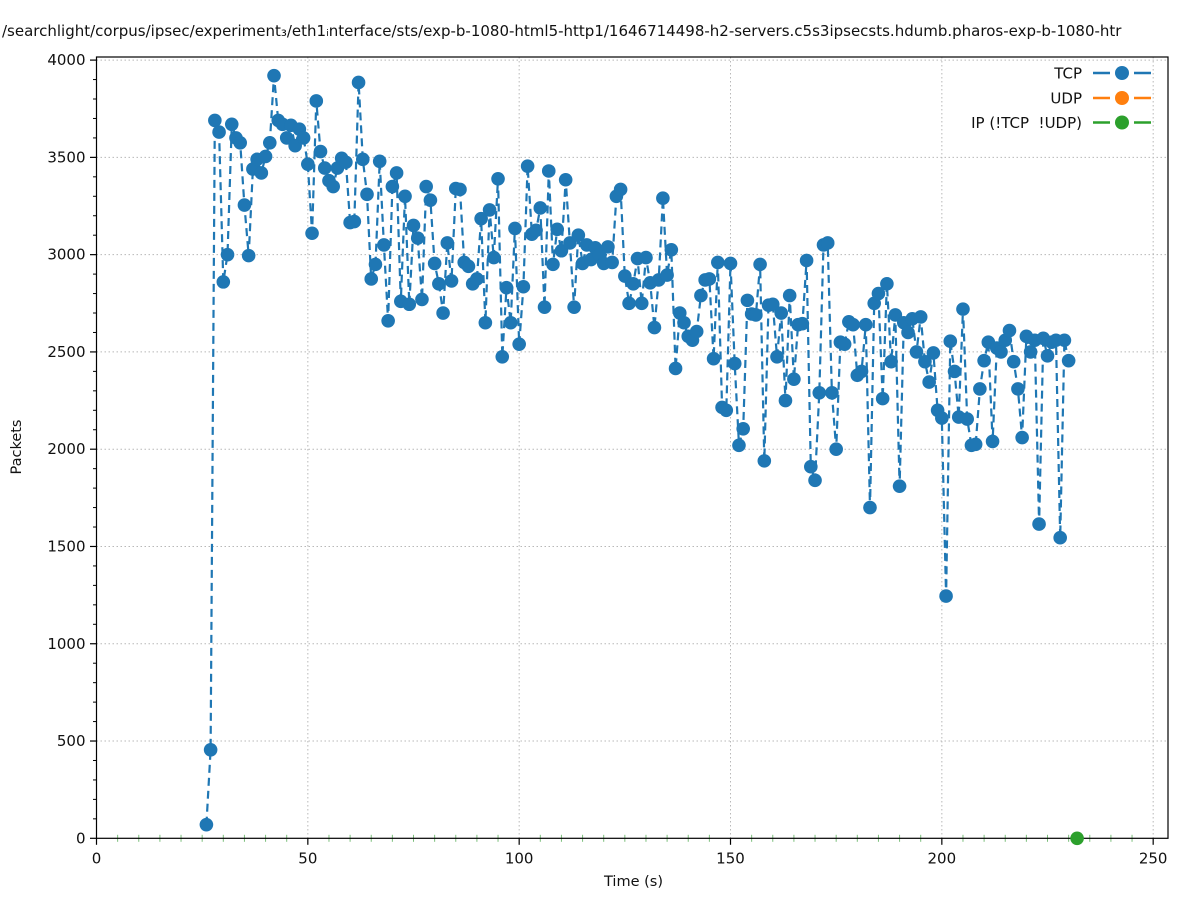 The width and height of the screenshot is (1197, 900). Describe the element at coordinates (633, 882) in the screenshot. I see `x-axis-label: Time (s)` at that location.